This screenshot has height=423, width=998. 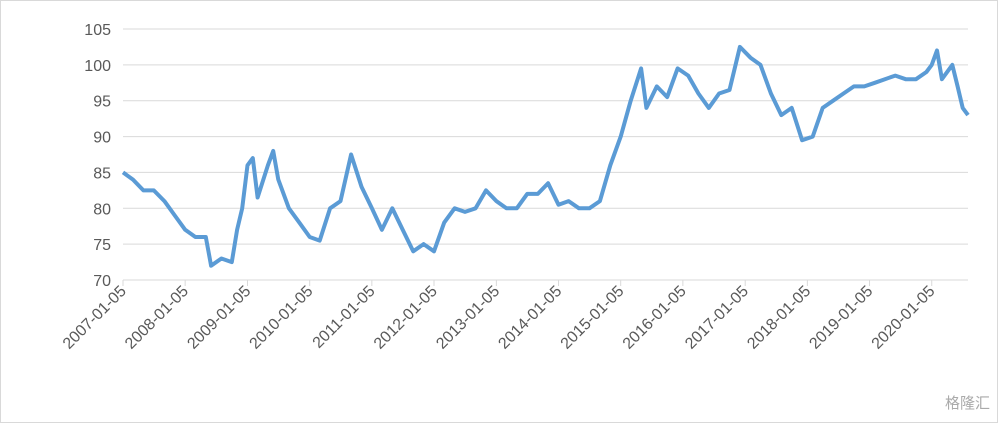 What do you see at coordinates (102, 209) in the screenshot?
I see `y-tick-label: 80` at bounding box center [102, 209].